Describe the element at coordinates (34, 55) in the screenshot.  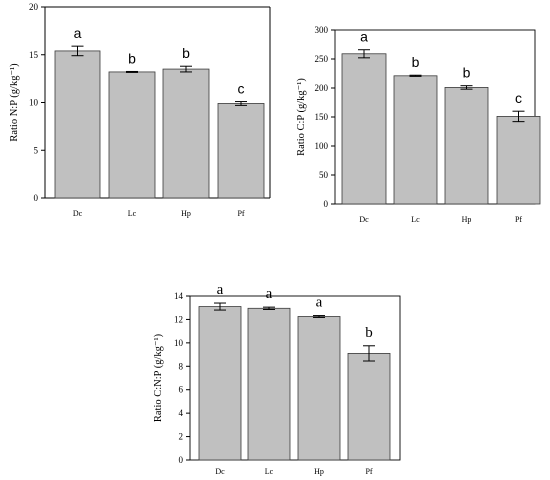
I see `y-tick-label: 15` at that location.